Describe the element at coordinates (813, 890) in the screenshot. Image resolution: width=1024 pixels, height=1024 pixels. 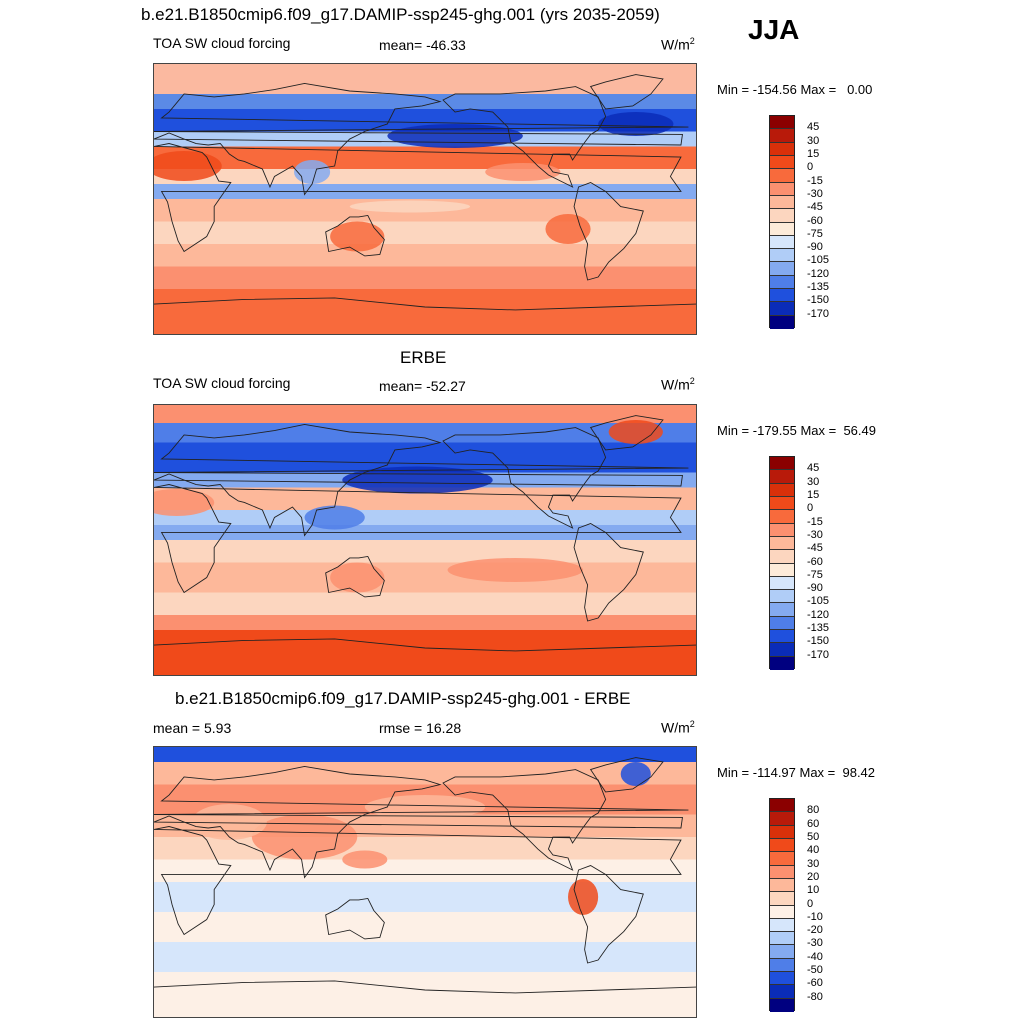
I see `colorbar-tick-label: 10` at that location.